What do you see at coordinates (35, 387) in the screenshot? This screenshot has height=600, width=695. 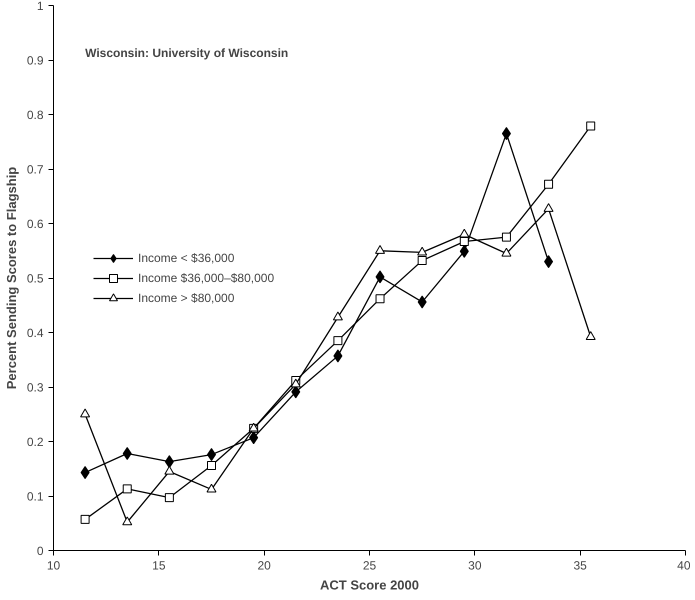 I see `y-tick-label: 0.3` at bounding box center [35, 387].